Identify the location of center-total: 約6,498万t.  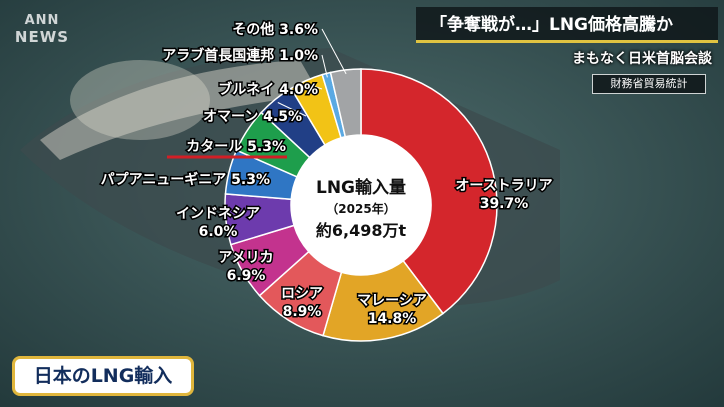
(361, 230).